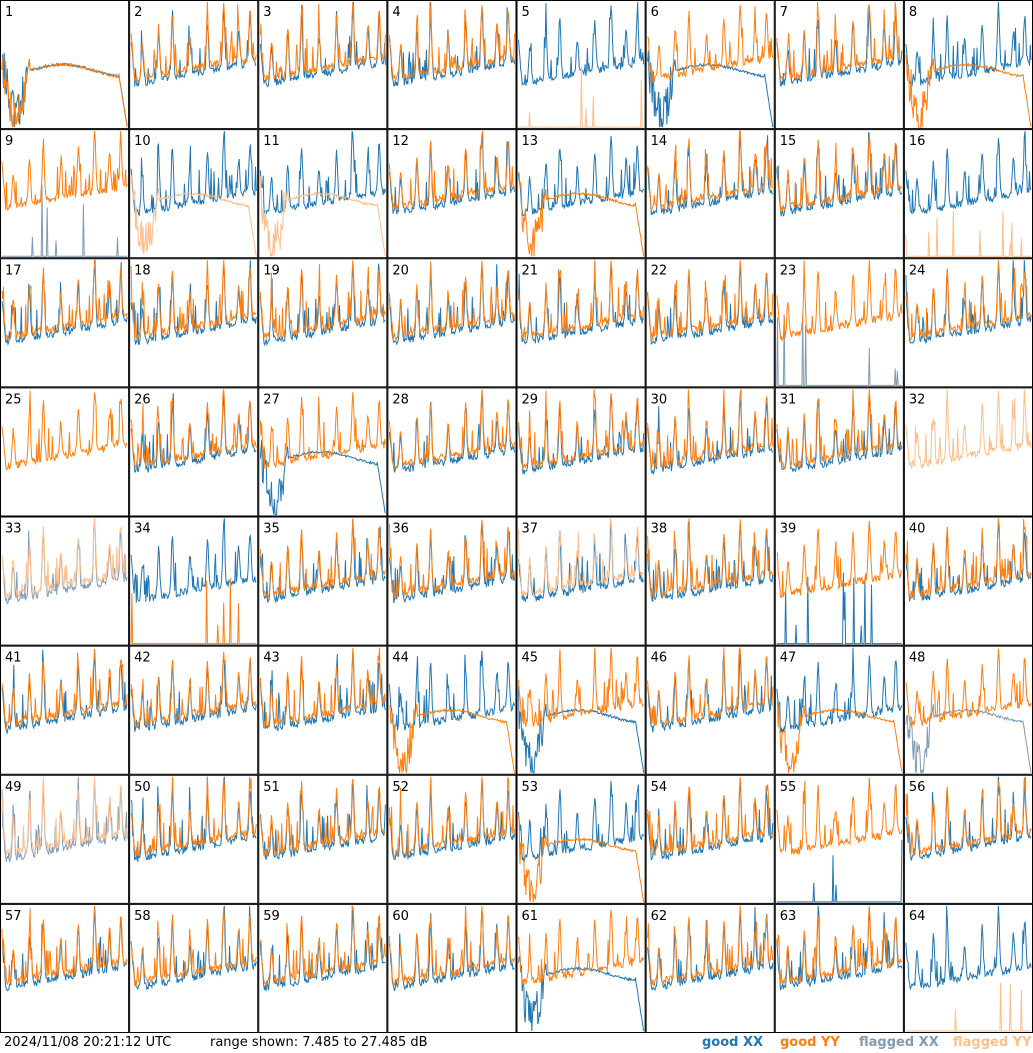 The image size is (1033, 1053). What do you see at coordinates (917, 399) in the screenshot?
I see `panel-label: 32` at bounding box center [917, 399].